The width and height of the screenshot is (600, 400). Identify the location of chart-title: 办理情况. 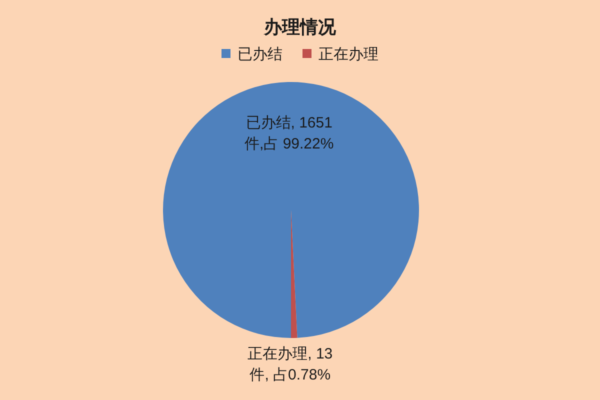
(300, 27).